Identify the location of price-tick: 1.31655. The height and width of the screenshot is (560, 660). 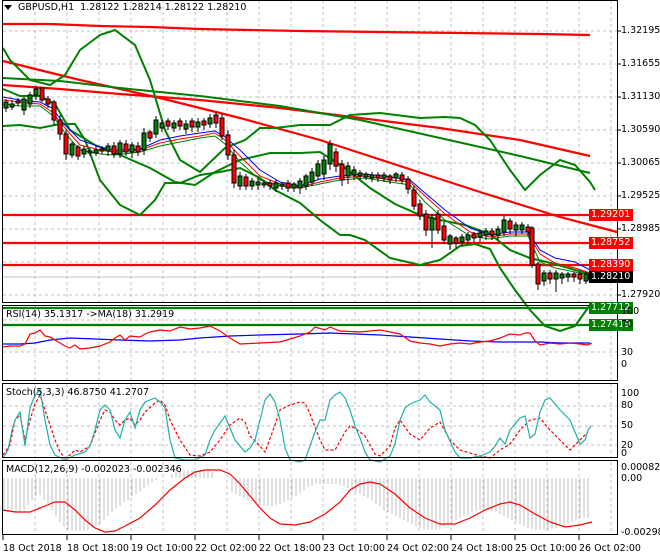
(640, 63).